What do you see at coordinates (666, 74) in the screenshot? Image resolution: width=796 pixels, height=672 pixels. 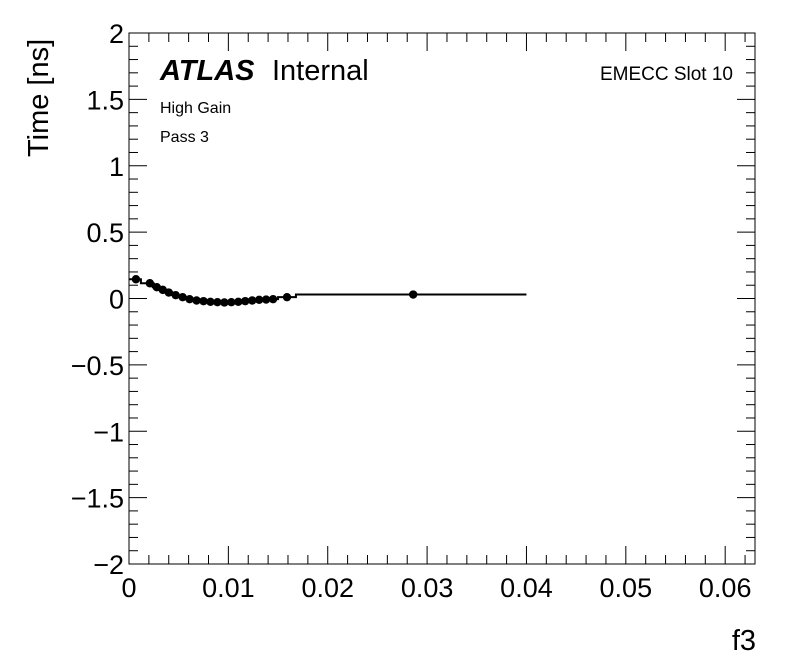 I see `slot-label: EMECC Slot 10` at bounding box center [666, 74].